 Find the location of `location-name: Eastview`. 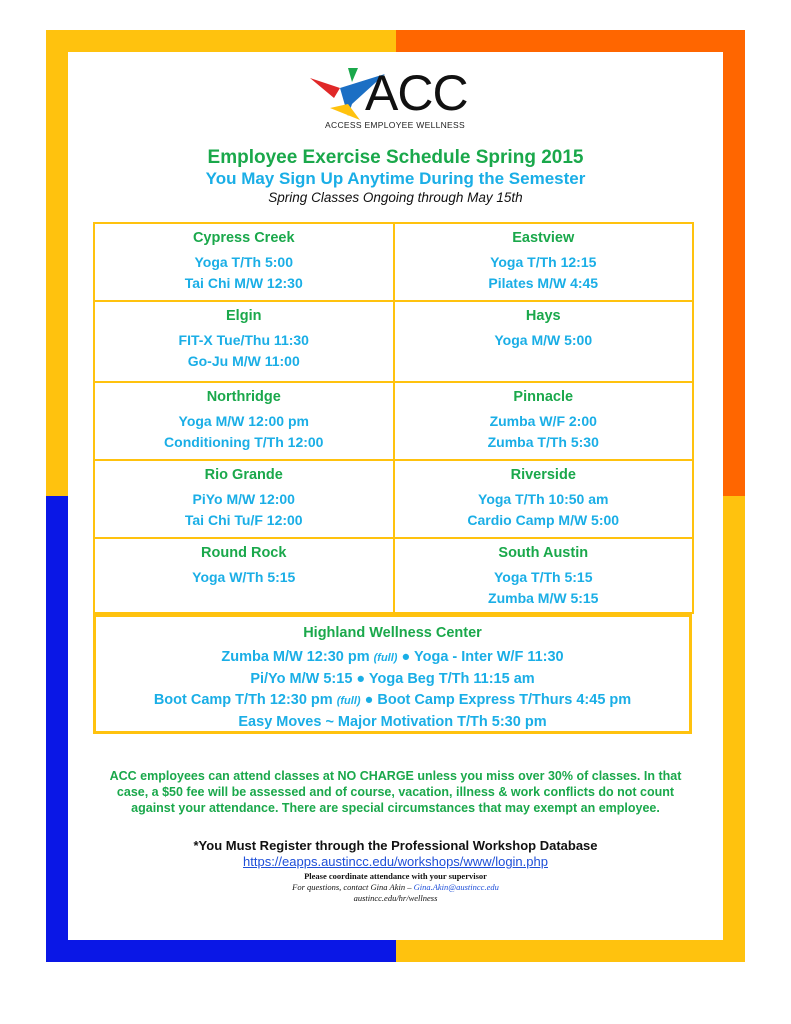

location-name: Eastview is located at coordinates (543, 238).